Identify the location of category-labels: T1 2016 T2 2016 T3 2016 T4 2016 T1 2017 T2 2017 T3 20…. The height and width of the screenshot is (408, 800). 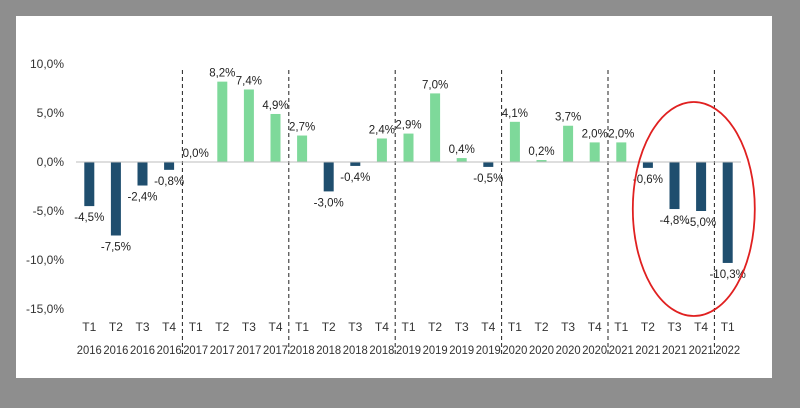
(409, 338).